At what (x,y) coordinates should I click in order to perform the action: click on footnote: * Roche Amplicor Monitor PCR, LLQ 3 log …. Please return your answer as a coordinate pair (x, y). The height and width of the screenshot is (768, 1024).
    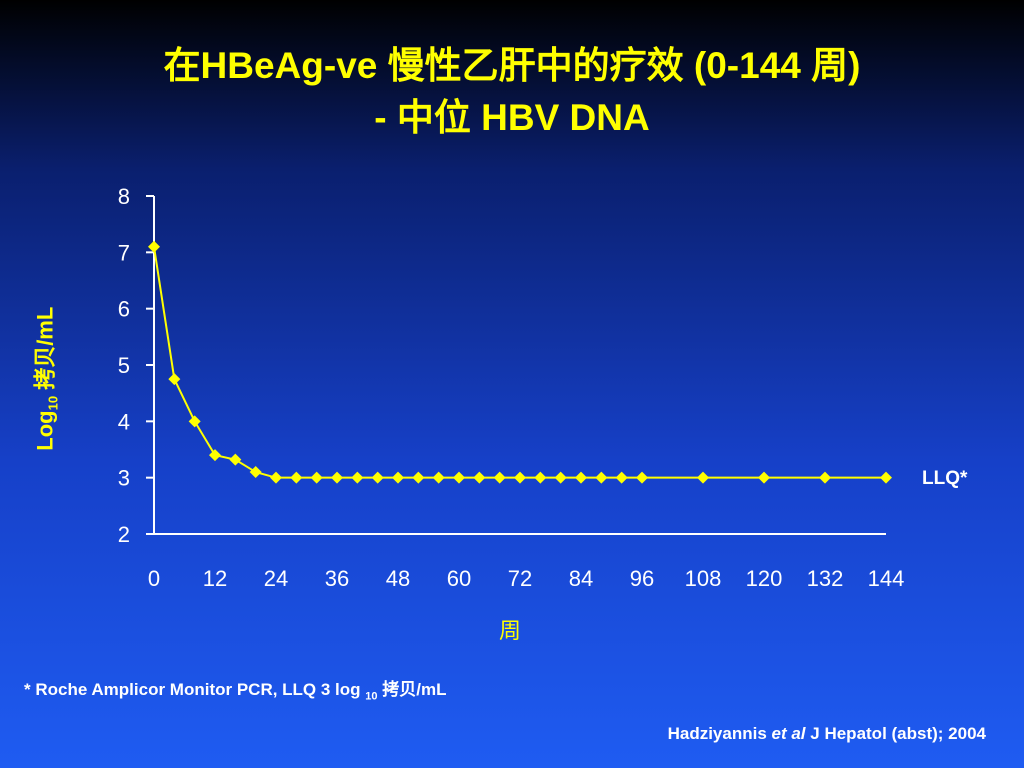
    Looking at the image, I should click on (235, 688).